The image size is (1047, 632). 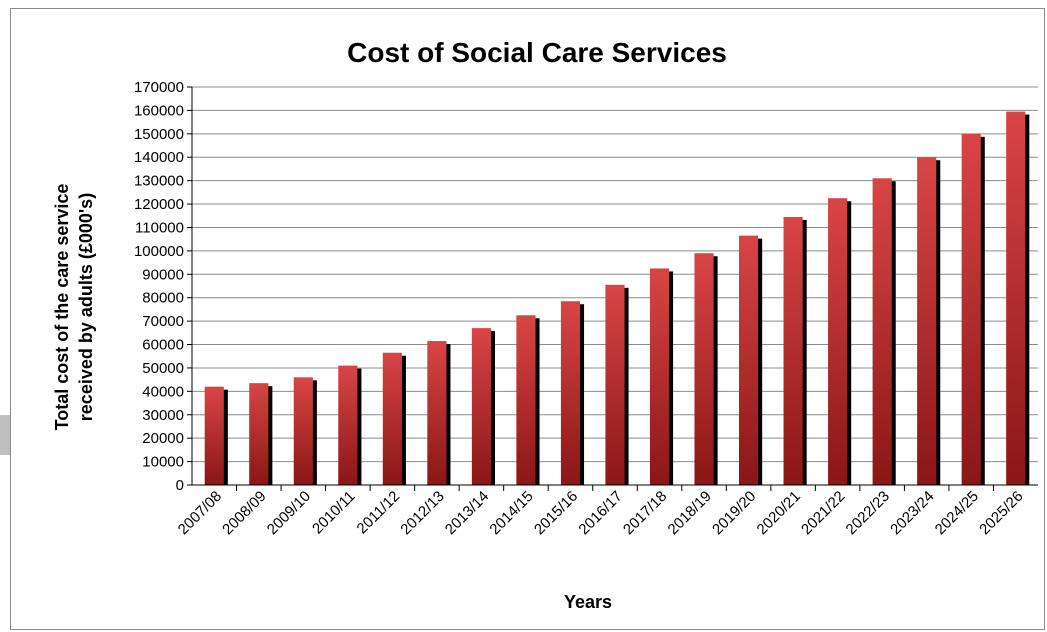 I want to click on y-tick-label: 150000, so click(x=159, y=134).